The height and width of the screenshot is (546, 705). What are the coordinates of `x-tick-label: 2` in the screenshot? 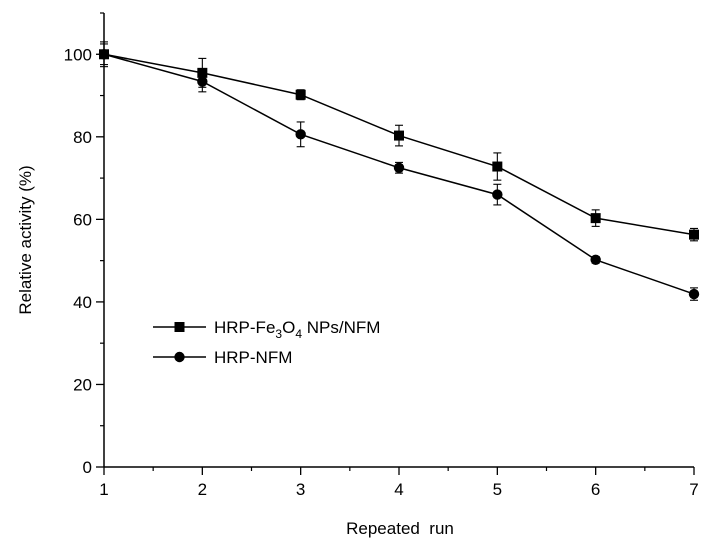 It's located at (202, 489).